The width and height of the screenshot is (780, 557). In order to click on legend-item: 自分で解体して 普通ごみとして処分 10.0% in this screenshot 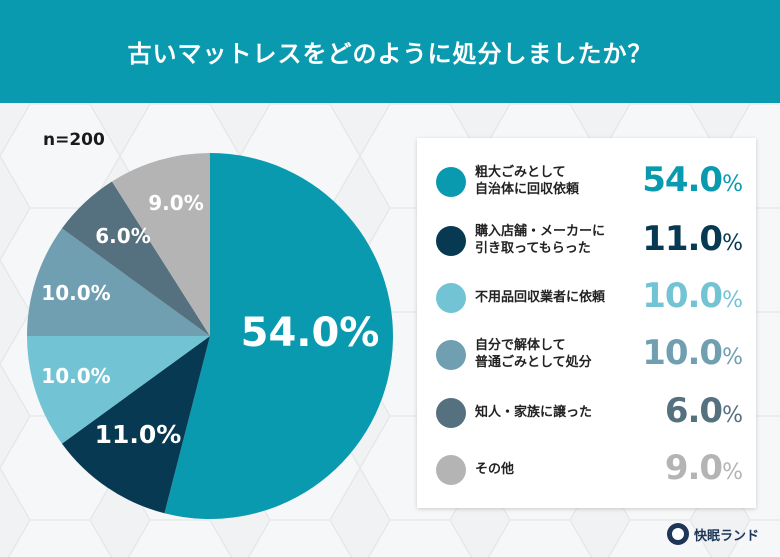, I will do `click(586, 355)`.